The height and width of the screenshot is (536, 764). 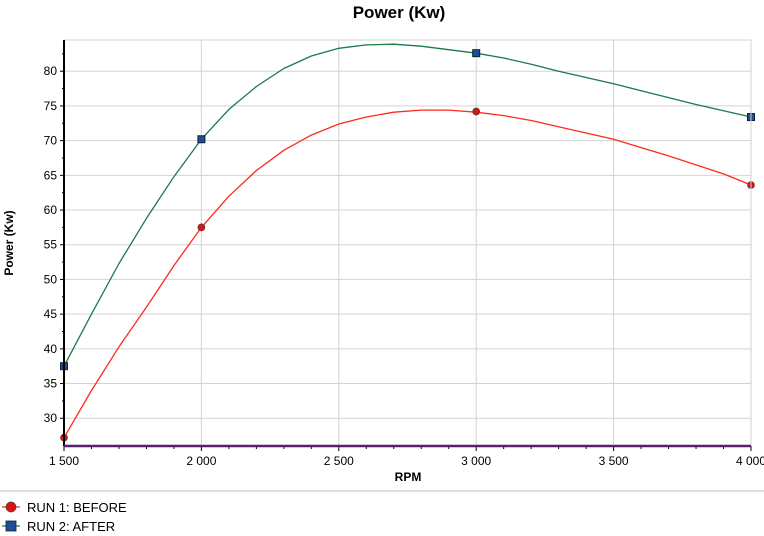 What do you see at coordinates (71, 526) in the screenshot?
I see `legend-label-2: RUN 2: AFTER` at bounding box center [71, 526].